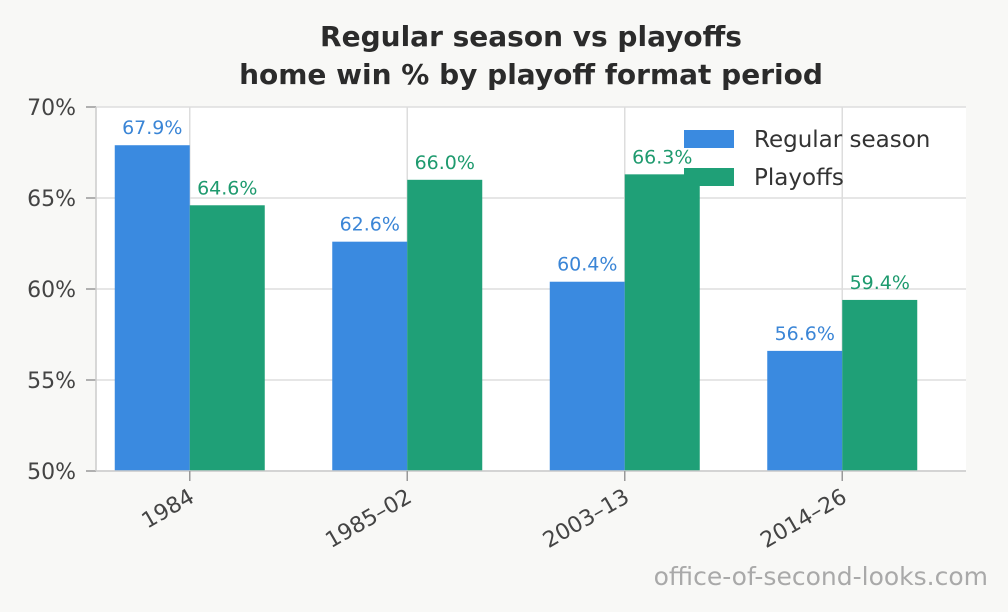 The height and width of the screenshot is (612, 1008). Describe the element at coordinates (821, 576) in the screenshot. I see `watermark: office-of-second-looks.com` at that location.